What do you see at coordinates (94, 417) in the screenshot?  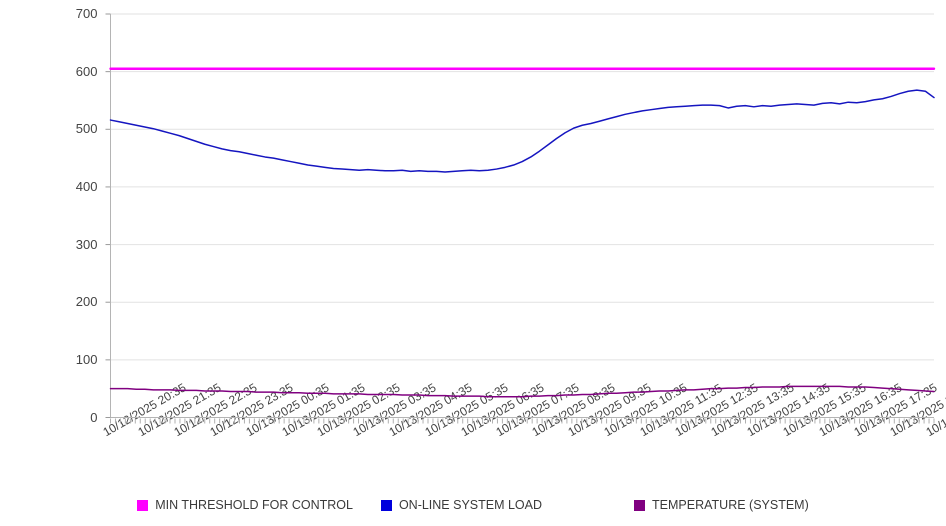 I see `y-axis-tick-label: 0` at bounding box center [94, 417].